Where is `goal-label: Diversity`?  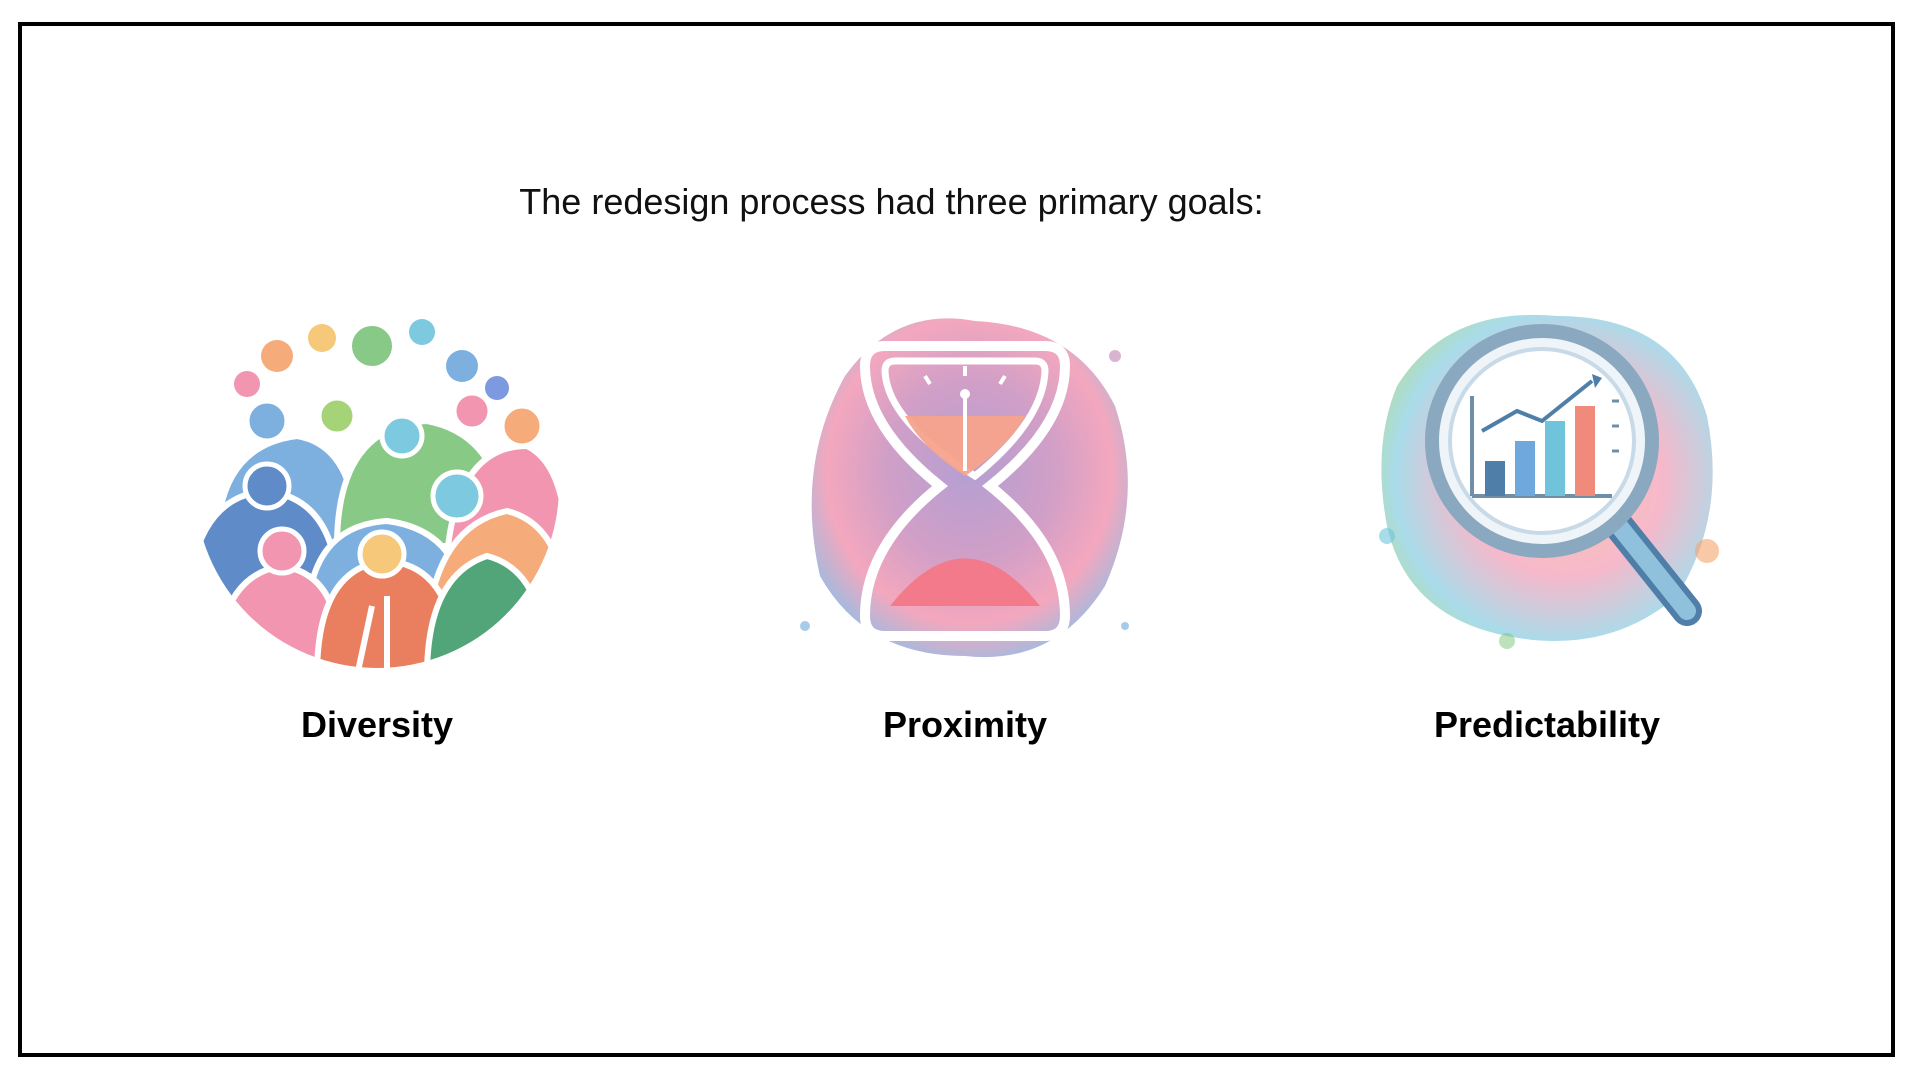 goal-label: Diversity is located at coordinates (377, 724).